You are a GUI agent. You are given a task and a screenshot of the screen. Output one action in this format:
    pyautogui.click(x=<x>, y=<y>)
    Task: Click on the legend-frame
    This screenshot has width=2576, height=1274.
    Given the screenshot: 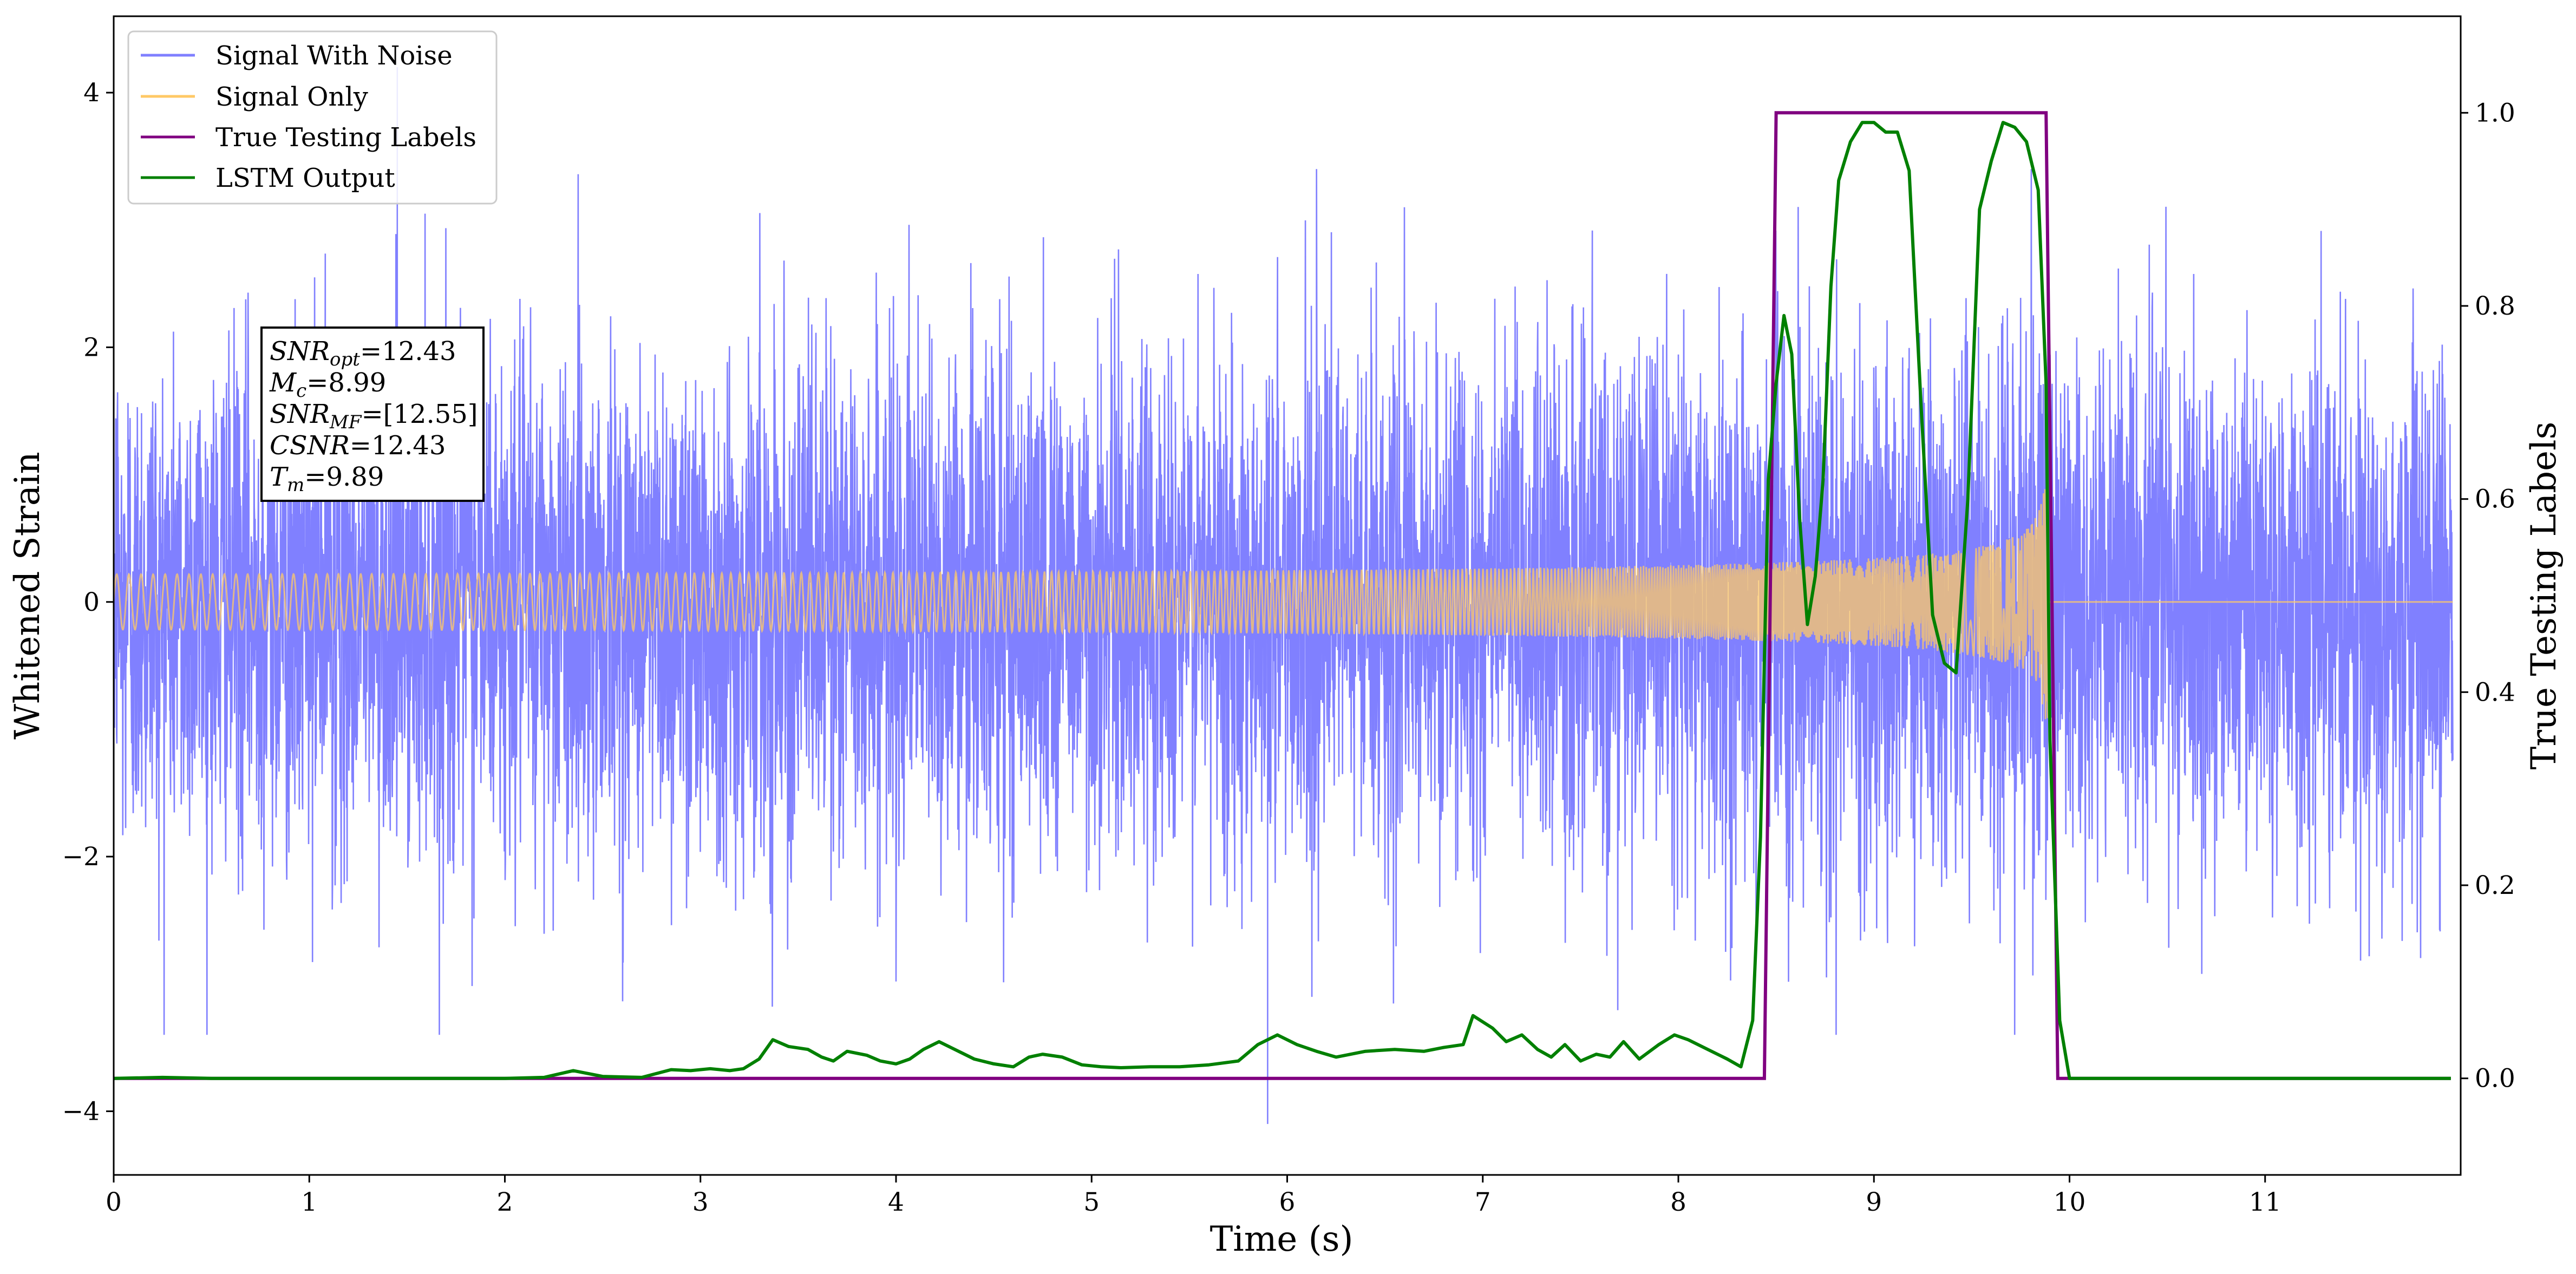 What is the action you would take?
    pyautogui.click(x=312, y=117)
    